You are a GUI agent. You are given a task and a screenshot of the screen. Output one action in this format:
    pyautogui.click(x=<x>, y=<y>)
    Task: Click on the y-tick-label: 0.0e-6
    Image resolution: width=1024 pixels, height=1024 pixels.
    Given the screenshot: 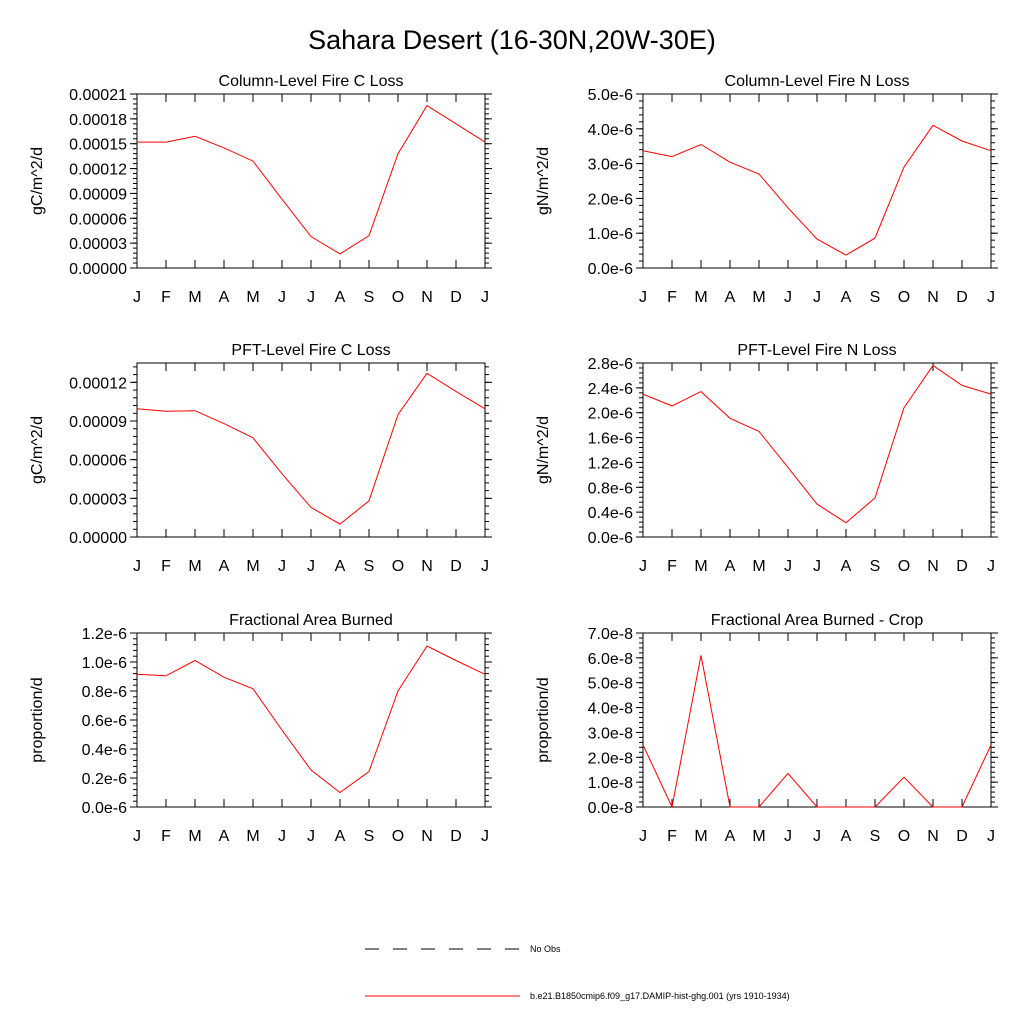 What is the action you would take?
    pyautogui.click(x=610, y=538)
    